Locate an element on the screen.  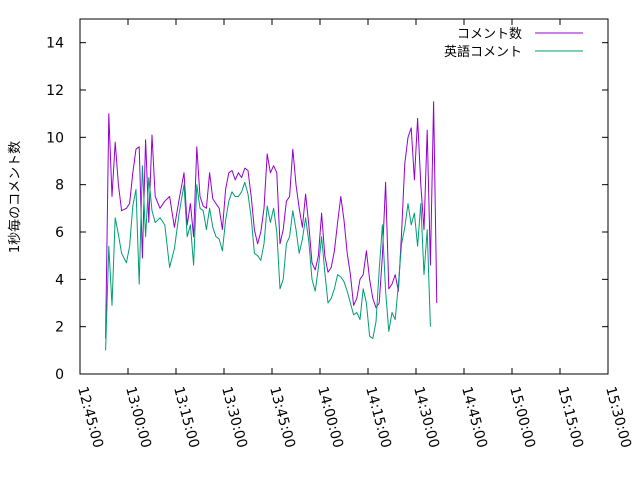
y-axis-label: 1秒毎のコメント数 is located at coordinates (15, 197).